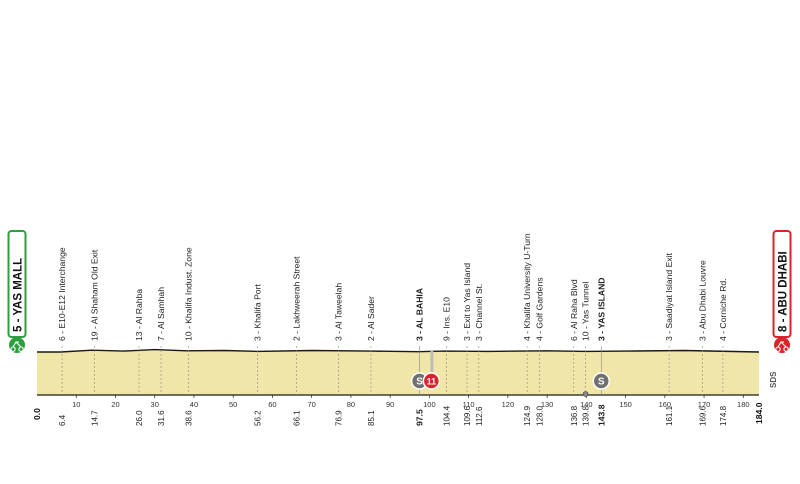  What do you see at coordinates (398, 372) in the screenshot?
I see `elevation-area` at bounding box center [398, 372].